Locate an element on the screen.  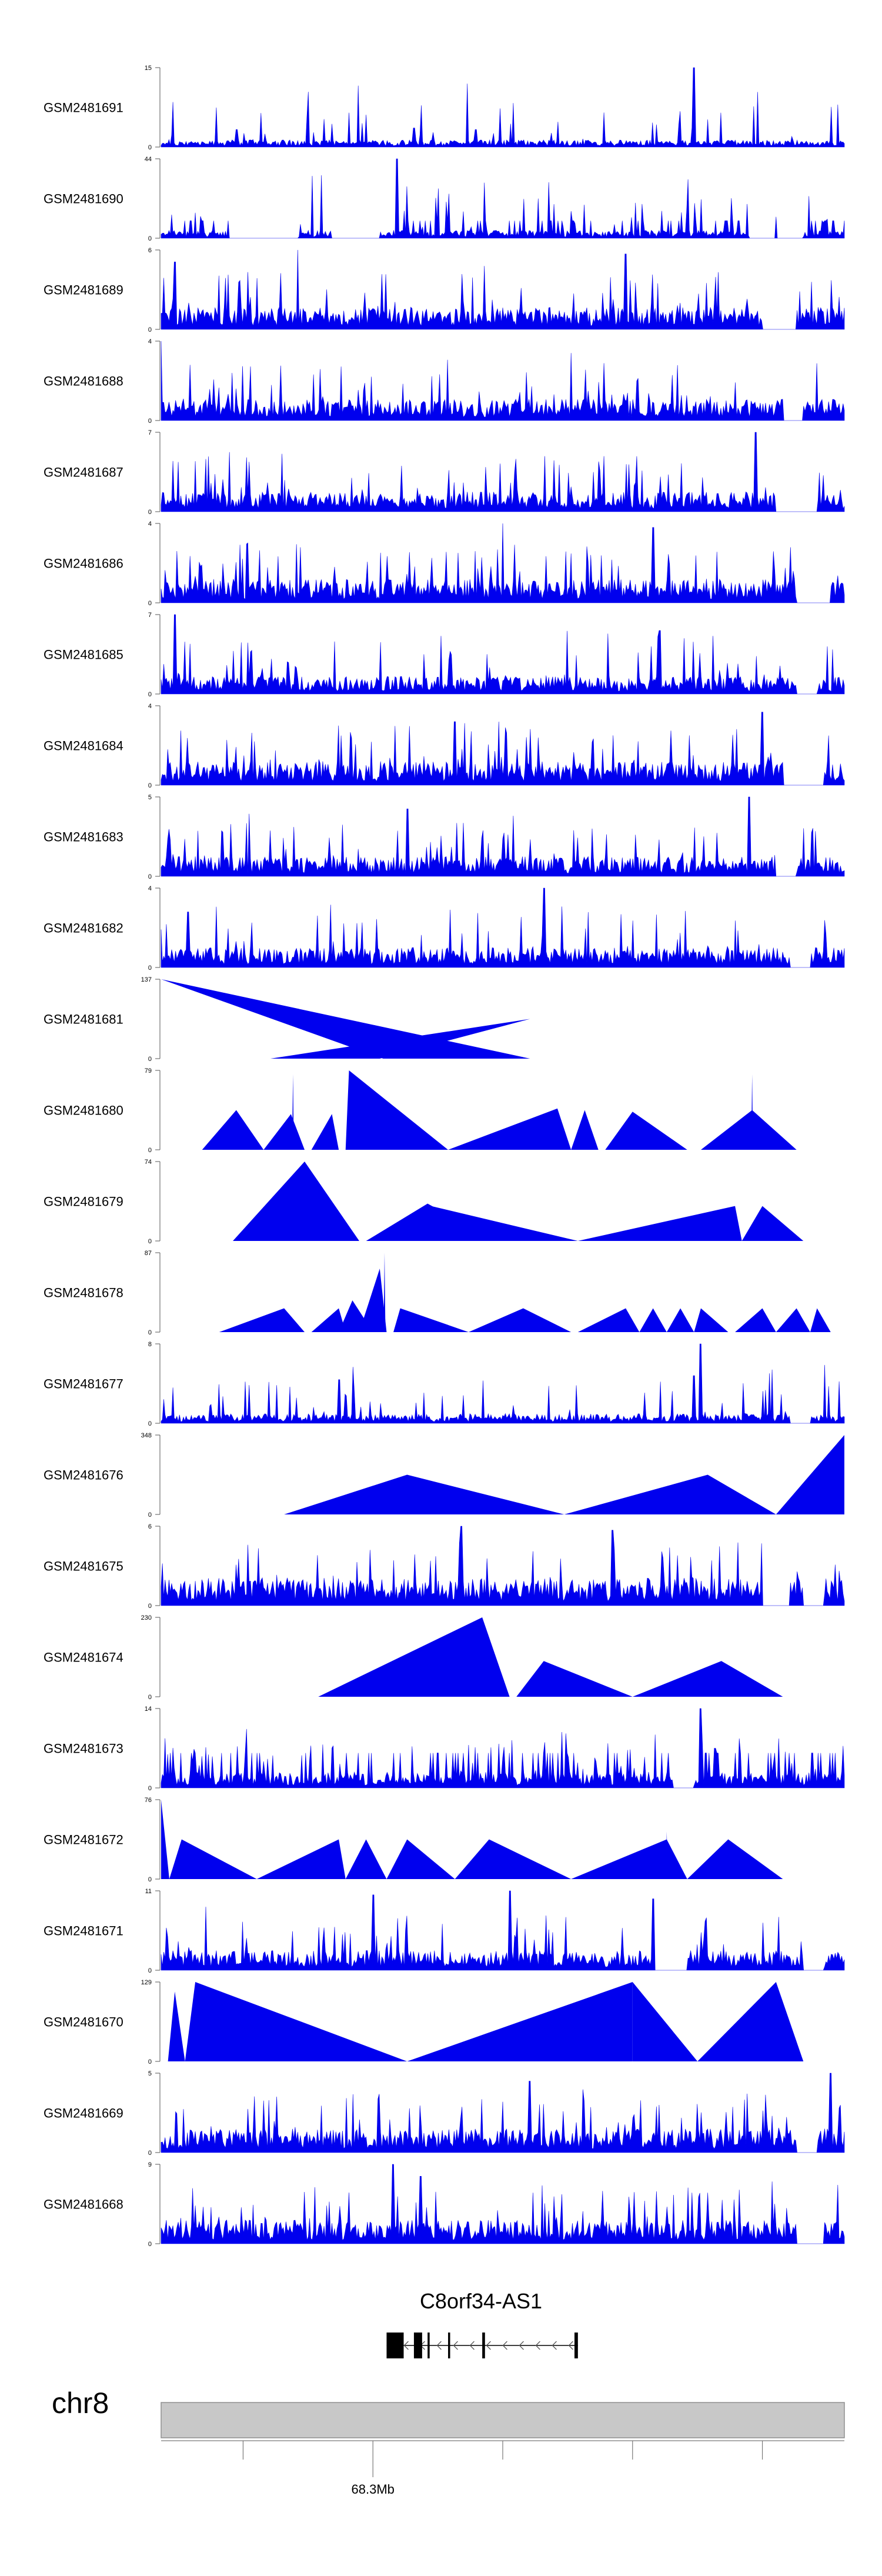
track-label: GSM2481677 is located at coordinates (83, 1384).